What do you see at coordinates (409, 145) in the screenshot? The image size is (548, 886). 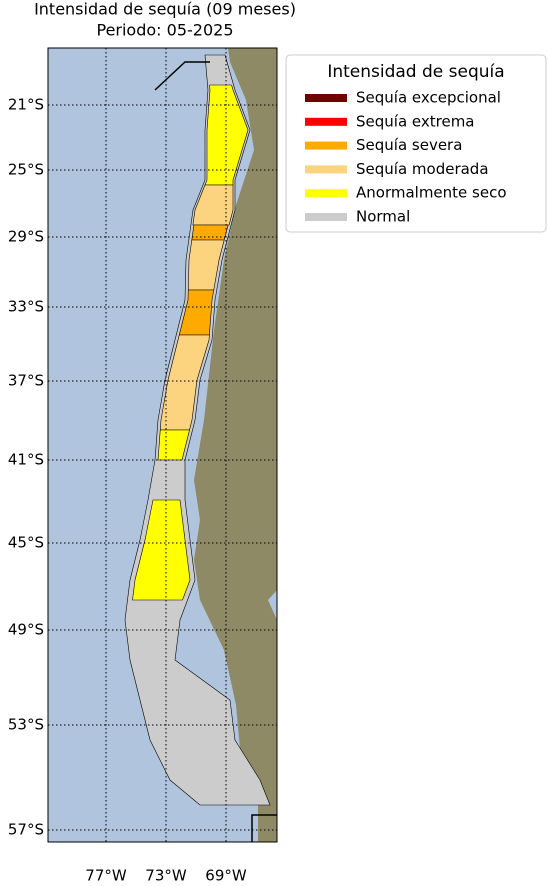 I see `legend-label: Sequía severa` at bounding box center [409, 145].